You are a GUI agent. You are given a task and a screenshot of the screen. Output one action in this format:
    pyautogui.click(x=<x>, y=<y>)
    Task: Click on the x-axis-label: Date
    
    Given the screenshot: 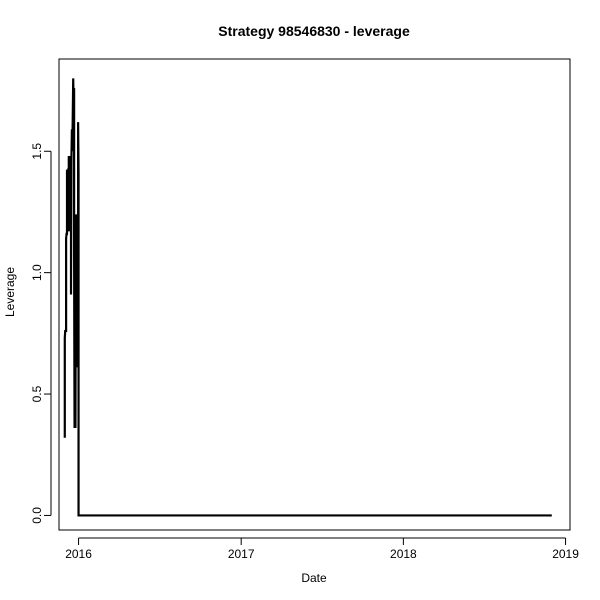 What is the action you would take?
    pyautogui.click(x=314, y=578)
    